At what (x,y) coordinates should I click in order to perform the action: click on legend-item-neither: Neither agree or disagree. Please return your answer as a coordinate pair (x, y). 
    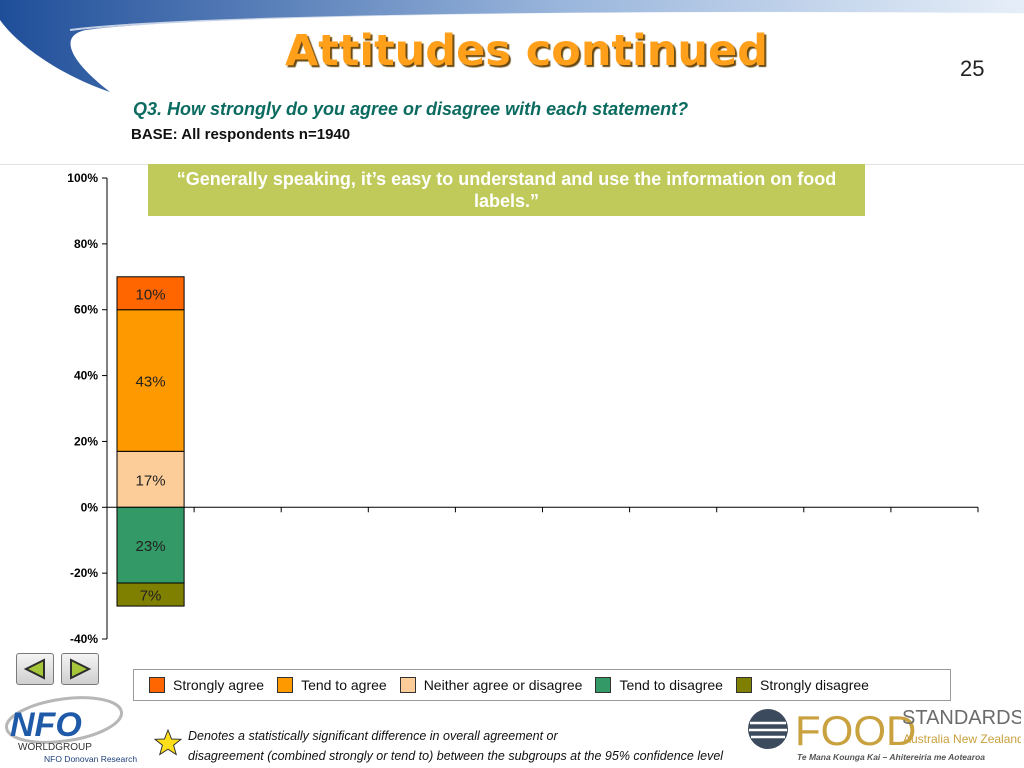
    Looking at the image, I should click on (491, 685).